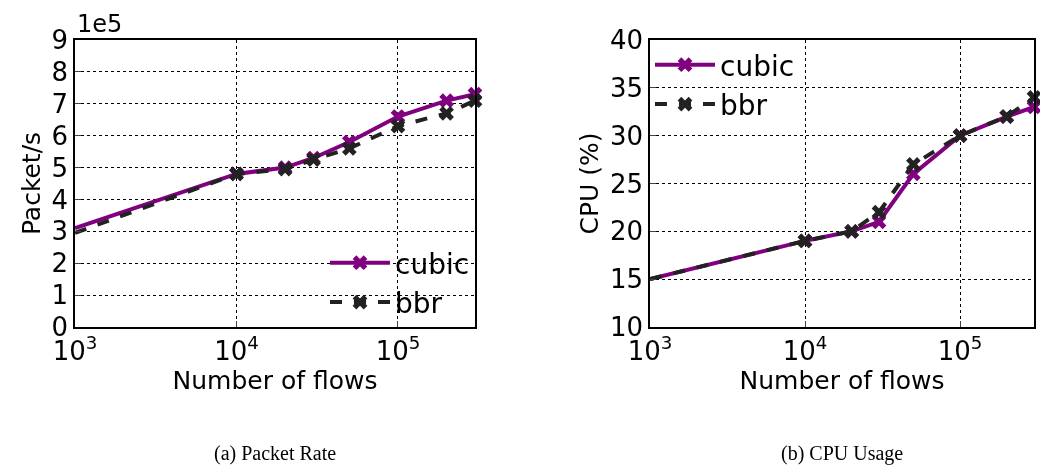 This screenshot has width=1041, height=469. I want to click on y-tick-label: 3, so click(60, 231).